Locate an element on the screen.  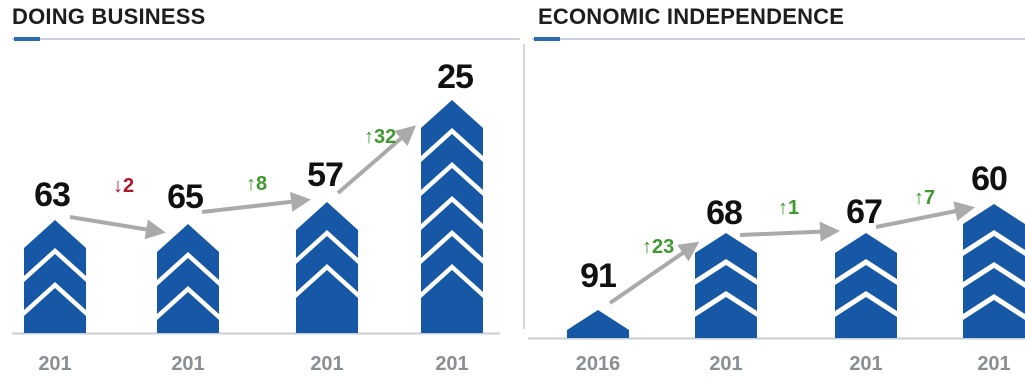
change-label: ↑7 is located at coordinates (924, 198).